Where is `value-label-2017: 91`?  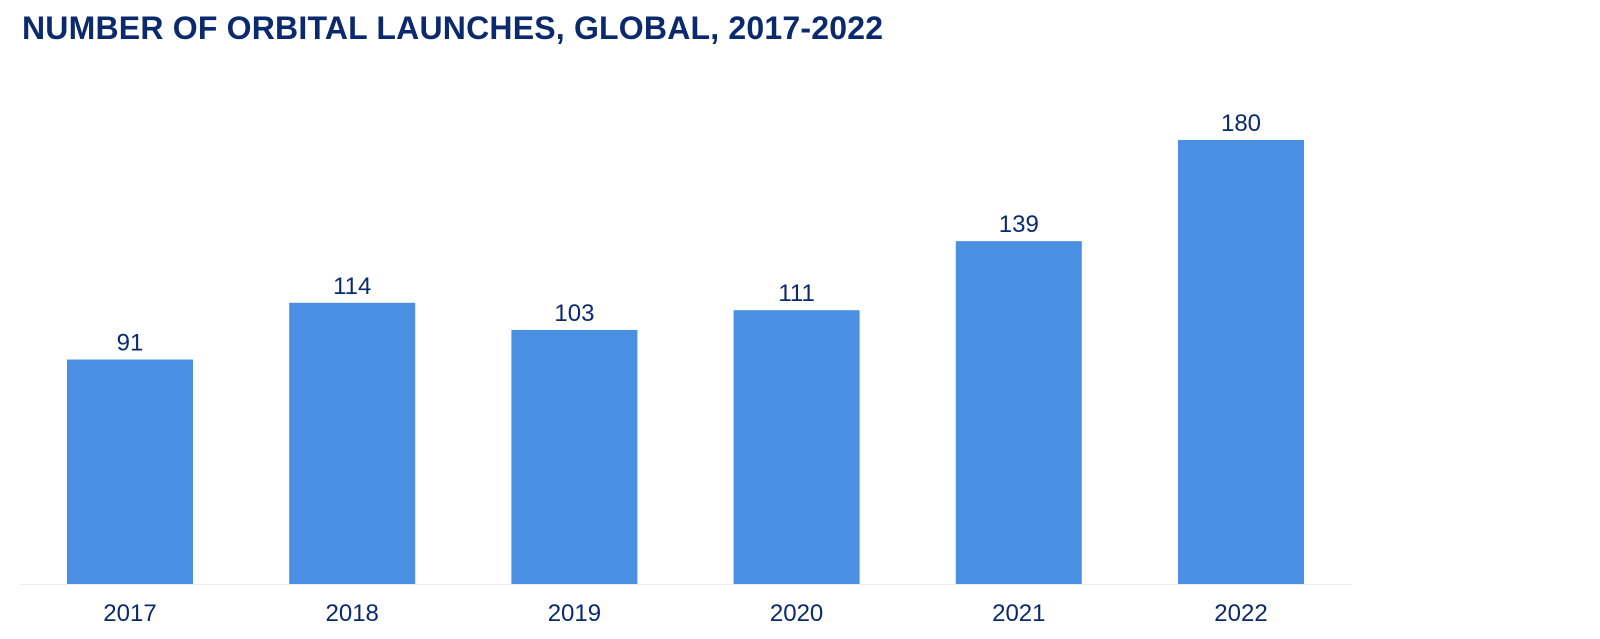
value-label-2017: 91 is located at coordinates (130, 343).